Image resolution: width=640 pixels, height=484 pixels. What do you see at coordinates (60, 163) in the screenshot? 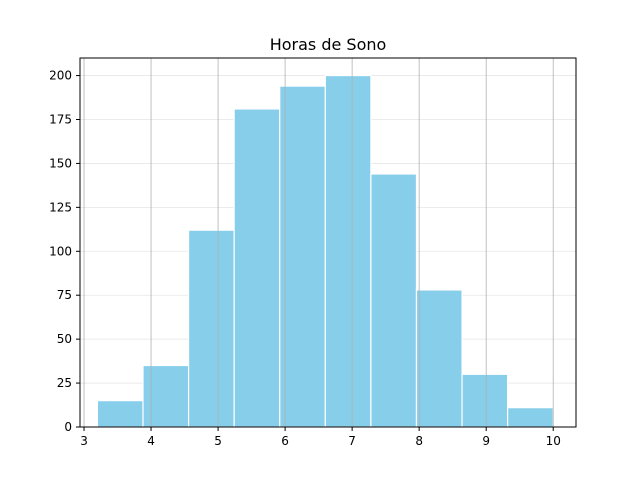
I see `y-tick-label: 150` at bounding box center [60, 163].